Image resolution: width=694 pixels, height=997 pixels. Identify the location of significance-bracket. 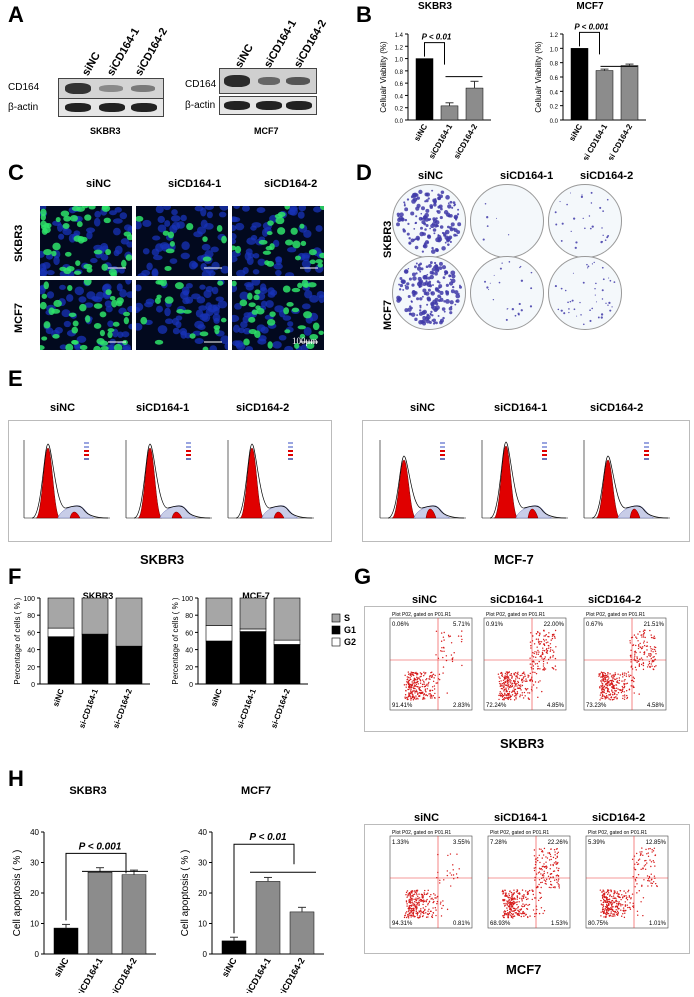
(434, 53).